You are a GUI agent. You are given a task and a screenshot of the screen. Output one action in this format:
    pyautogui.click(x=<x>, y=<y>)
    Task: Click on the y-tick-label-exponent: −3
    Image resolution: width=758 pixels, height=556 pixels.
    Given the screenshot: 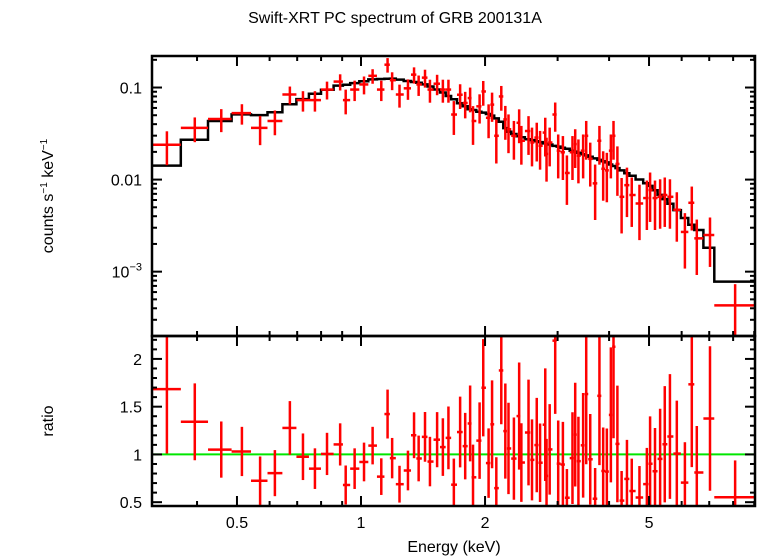 What is the action you would take?
    pyautogui.click(x=135, y=268)
    